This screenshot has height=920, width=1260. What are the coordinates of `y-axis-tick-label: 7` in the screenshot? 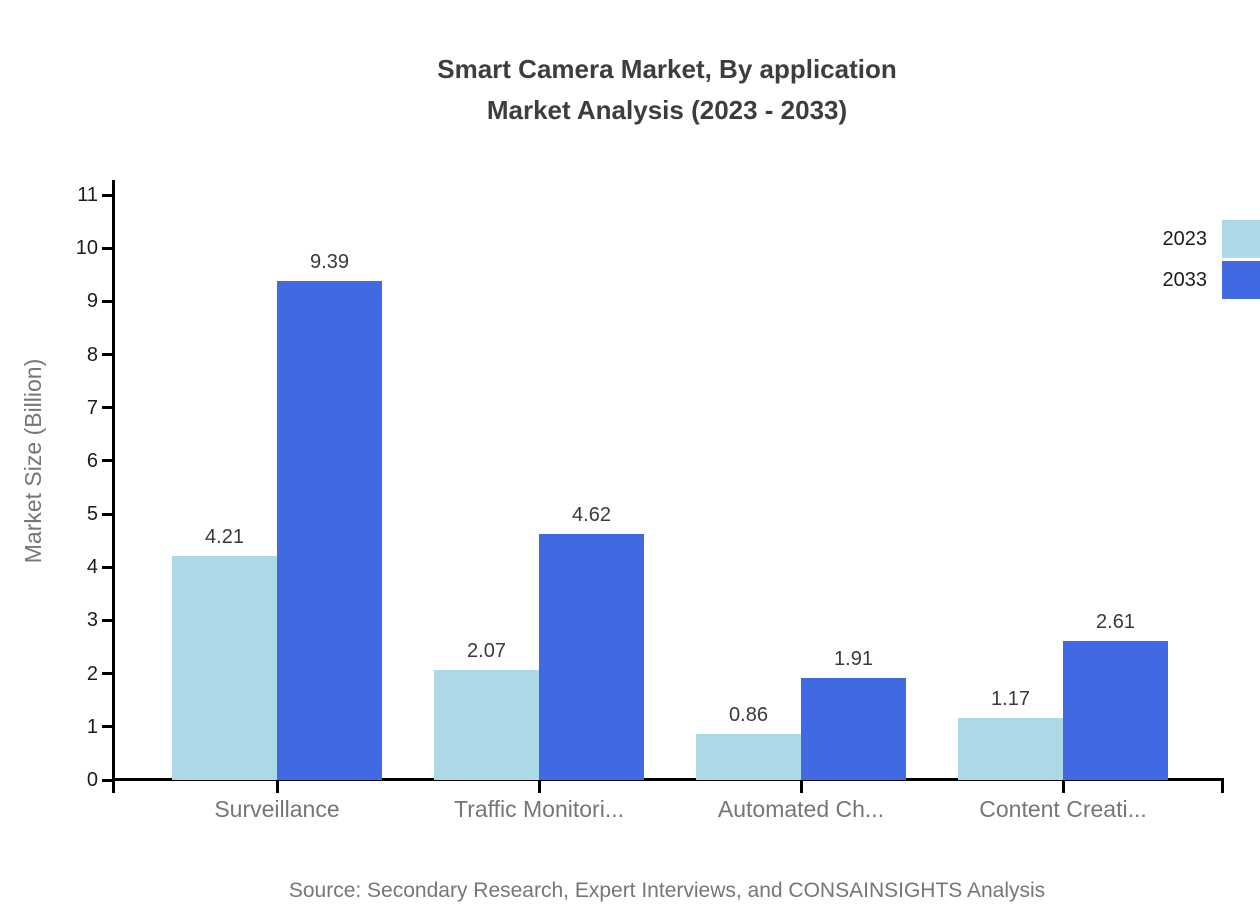 It's located at (92, 407).